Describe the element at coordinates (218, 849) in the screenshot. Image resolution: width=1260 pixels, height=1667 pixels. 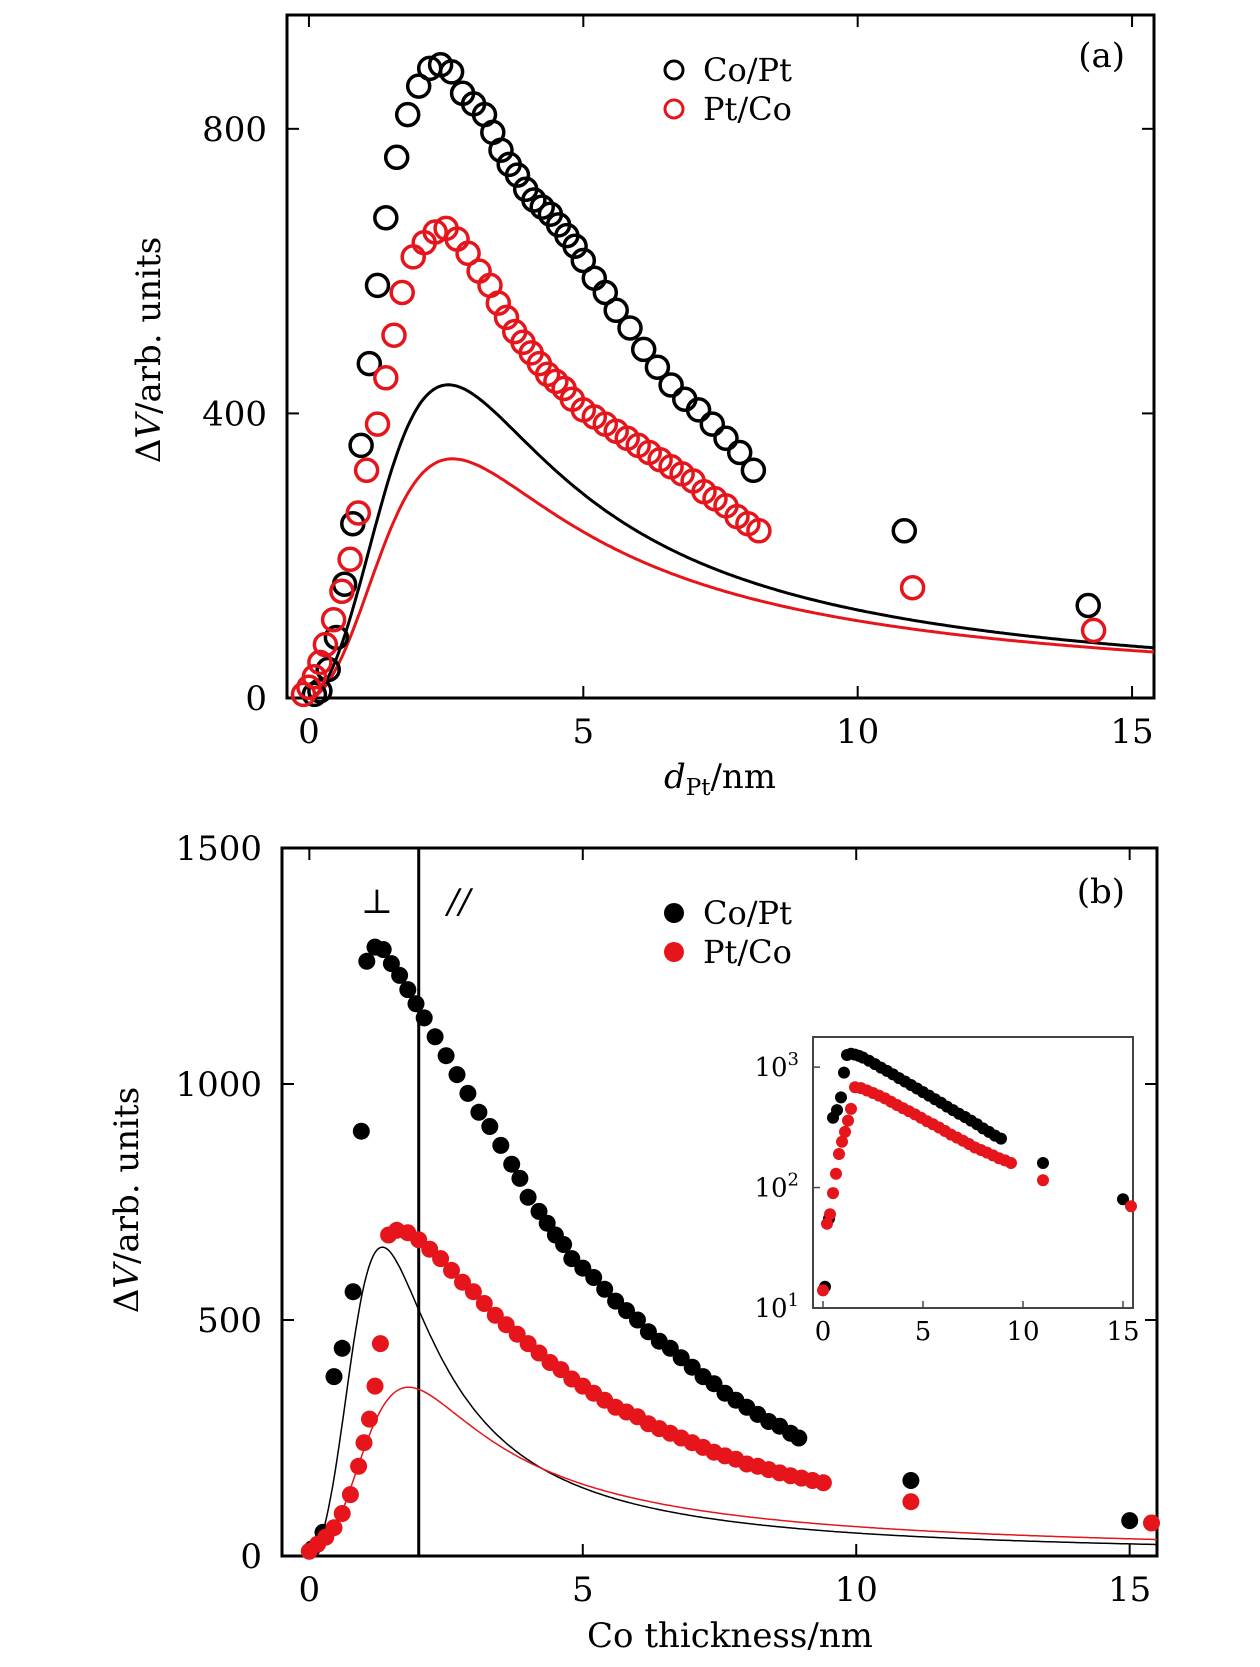
I see `y-tick-label: 1500` at that location.